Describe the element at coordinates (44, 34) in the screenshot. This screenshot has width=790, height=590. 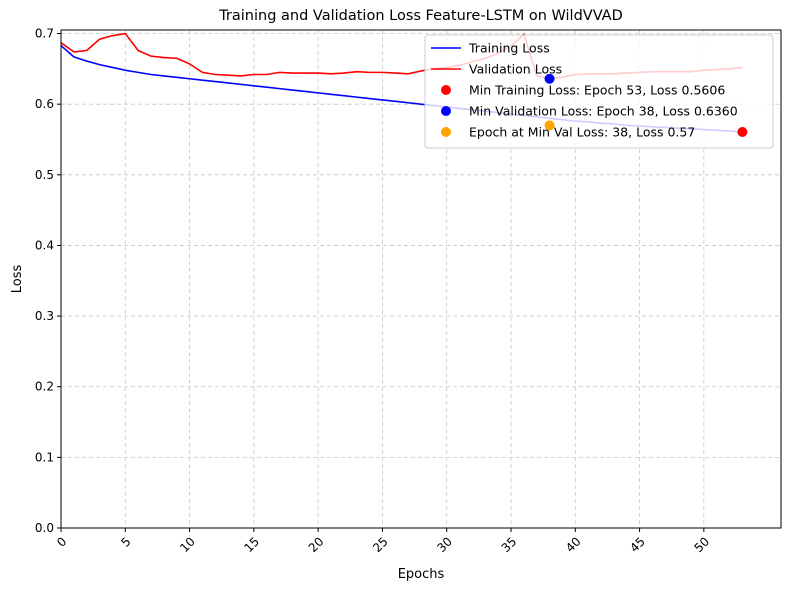
I see `y-tick-label: 0.7` at that location.